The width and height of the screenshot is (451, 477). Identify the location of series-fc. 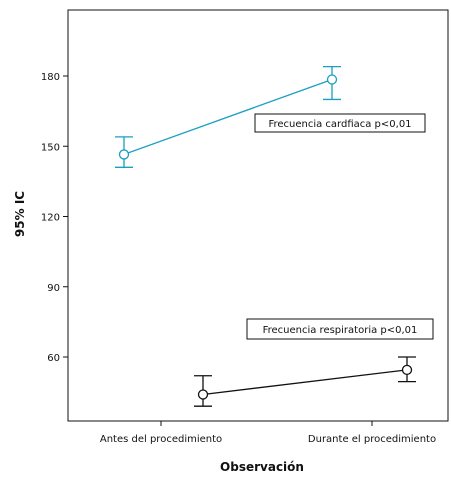
(228, 116).